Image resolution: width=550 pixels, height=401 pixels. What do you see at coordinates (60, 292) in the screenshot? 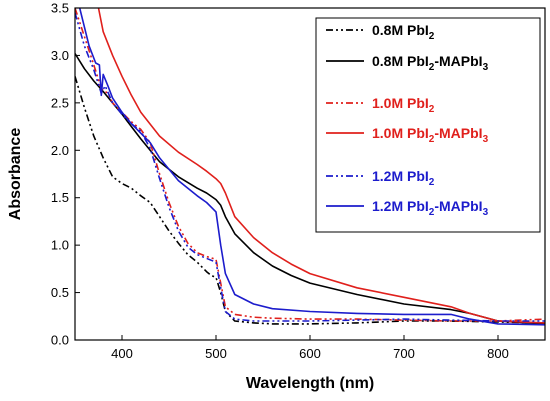
I see `y-tick-label: 0.5` at bounding box center [60, 292].